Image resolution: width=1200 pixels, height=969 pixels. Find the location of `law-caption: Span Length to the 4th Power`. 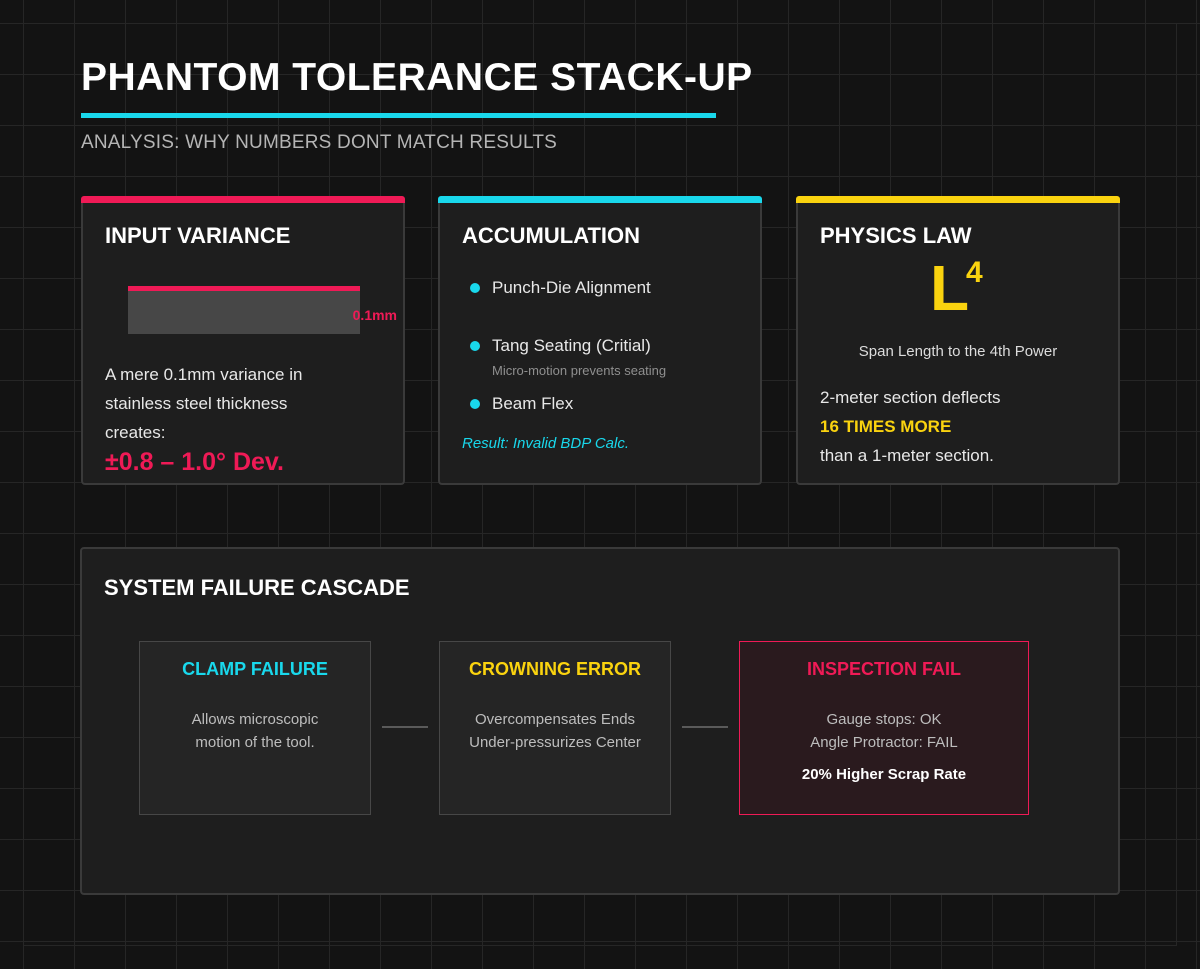

law-caption: Span Length to the 4th Power is located at coordinates (958, 351).